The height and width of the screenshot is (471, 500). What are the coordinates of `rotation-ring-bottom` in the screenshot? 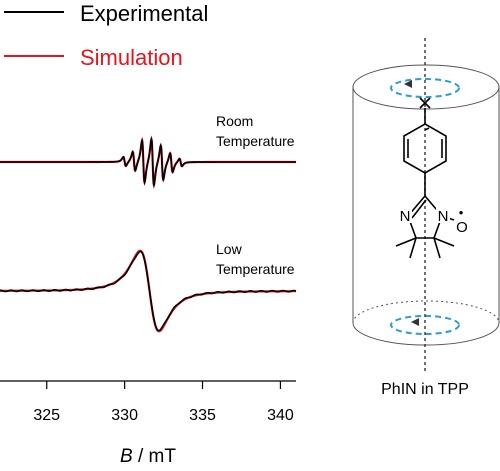 It's located at (425, 325).